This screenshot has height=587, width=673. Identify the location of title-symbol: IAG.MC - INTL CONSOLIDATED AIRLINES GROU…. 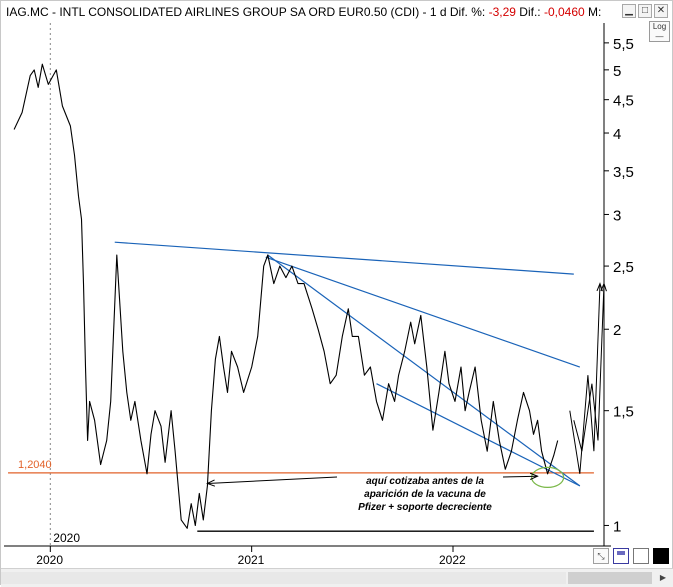
(226, 12).